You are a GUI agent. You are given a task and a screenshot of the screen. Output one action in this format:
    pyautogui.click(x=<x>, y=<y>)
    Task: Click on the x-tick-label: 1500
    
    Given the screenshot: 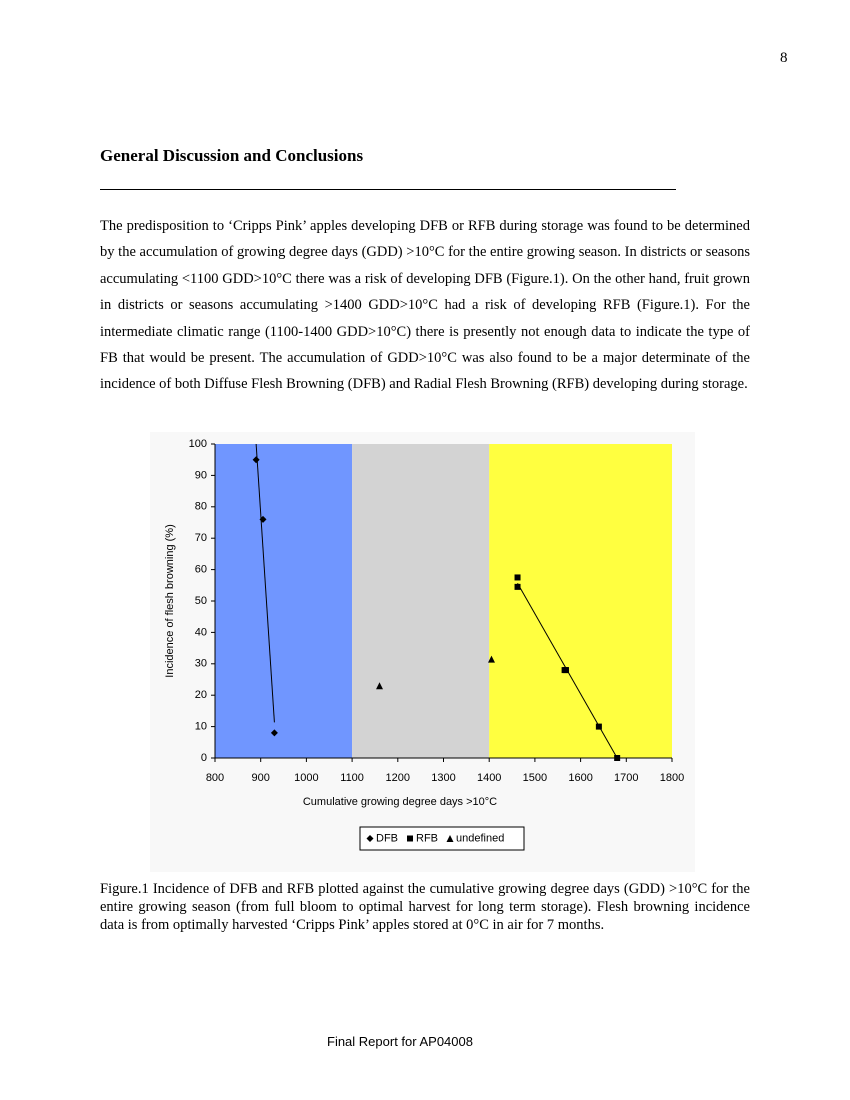 What is the action you would take?
    pyautogui.click(x=535, y=778)
    